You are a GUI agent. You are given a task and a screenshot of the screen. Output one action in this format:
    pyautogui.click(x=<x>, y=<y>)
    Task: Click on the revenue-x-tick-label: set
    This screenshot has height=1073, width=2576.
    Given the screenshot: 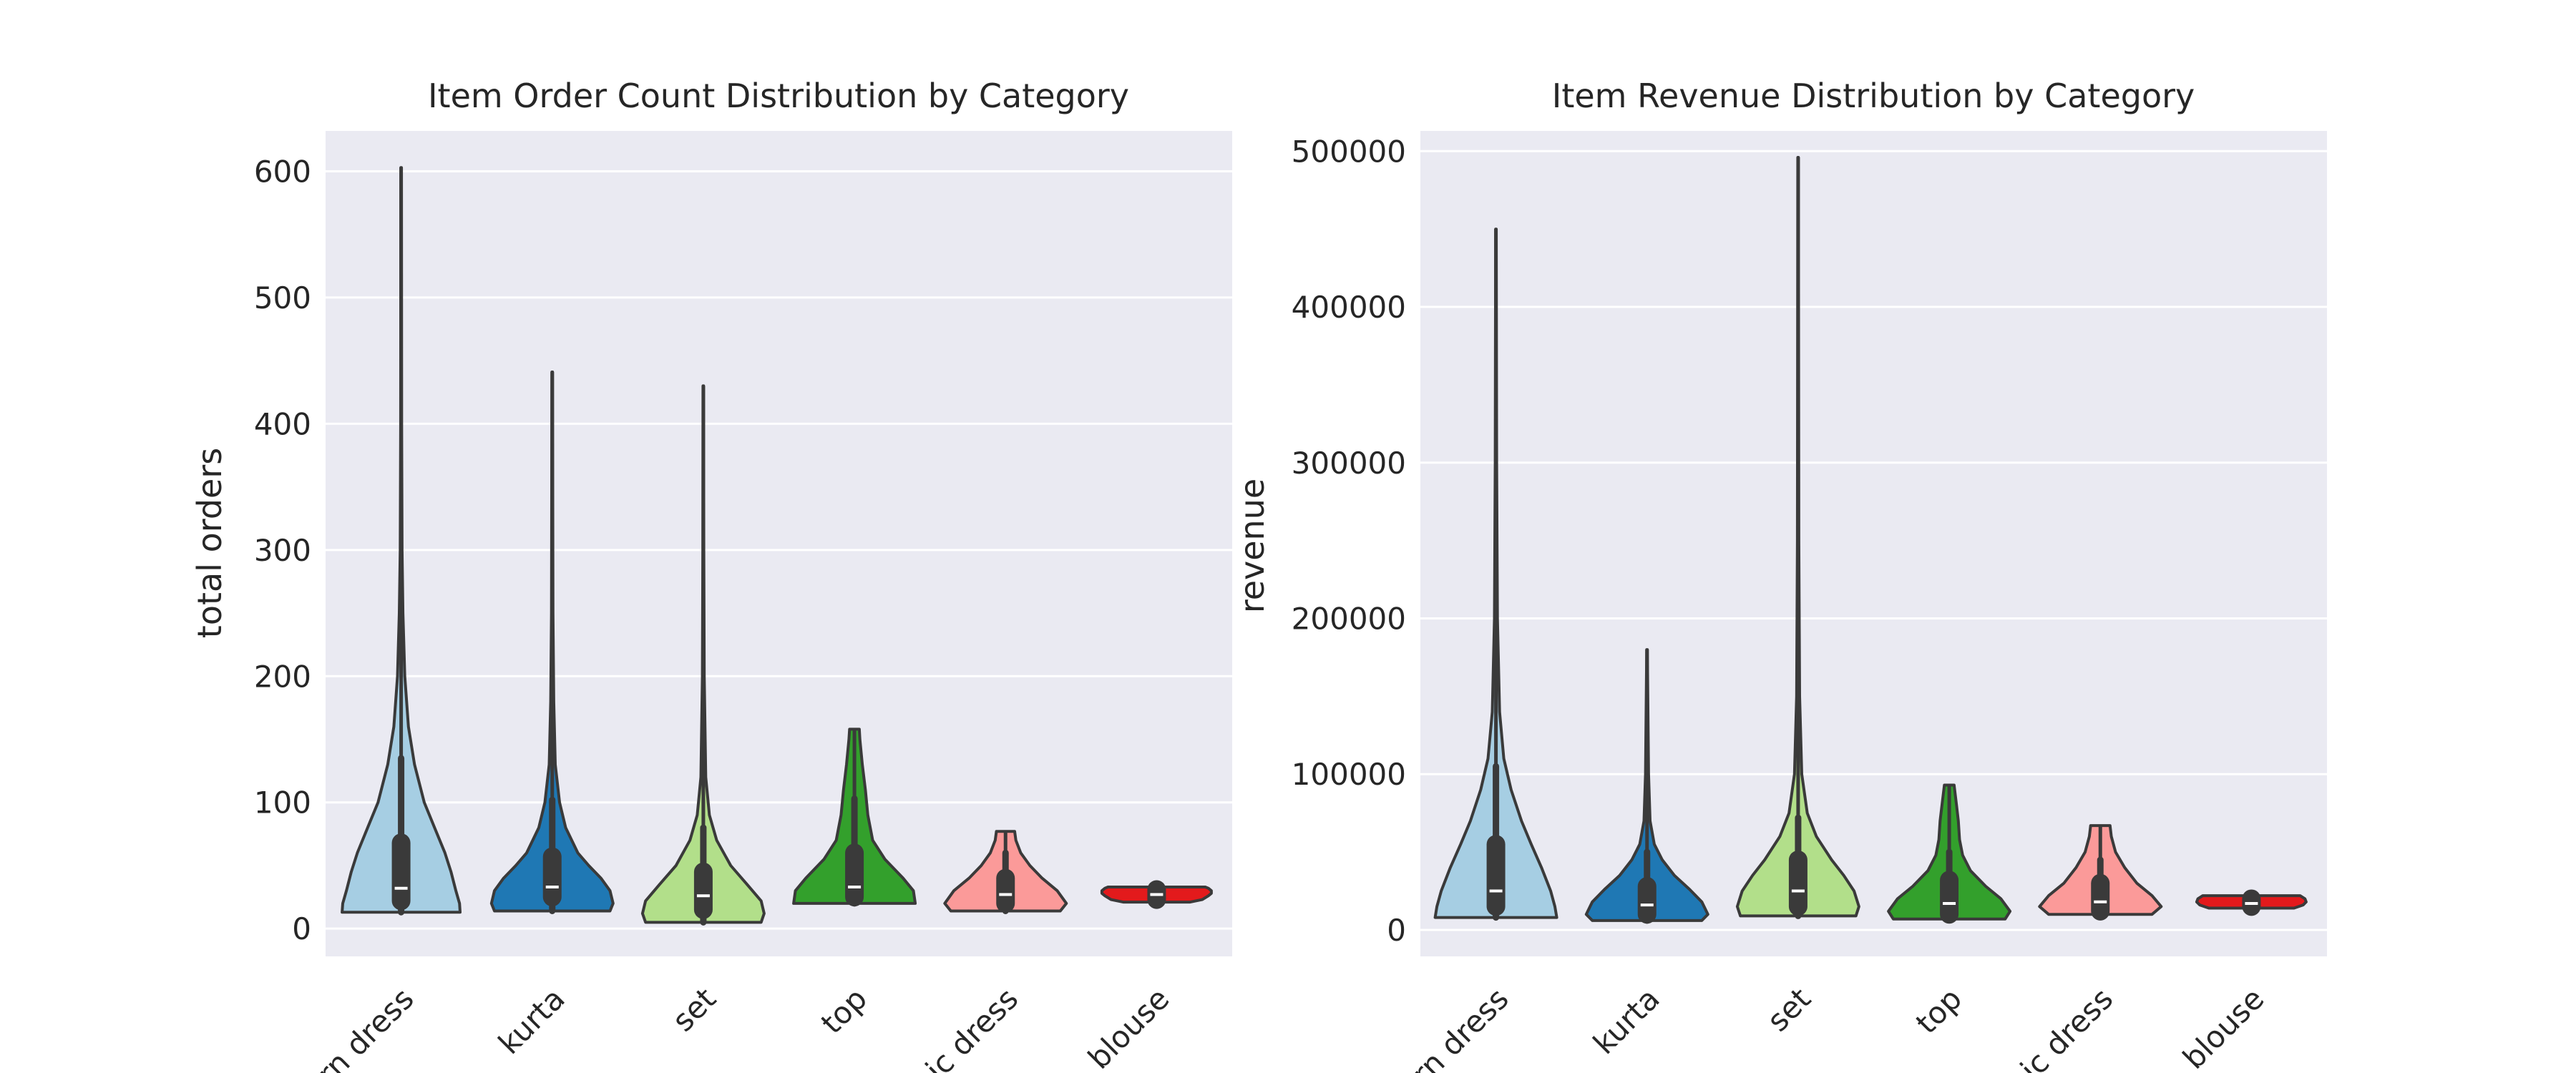 What is the action you would take?
    pyautogui.click(x=1789, y=1010)
    